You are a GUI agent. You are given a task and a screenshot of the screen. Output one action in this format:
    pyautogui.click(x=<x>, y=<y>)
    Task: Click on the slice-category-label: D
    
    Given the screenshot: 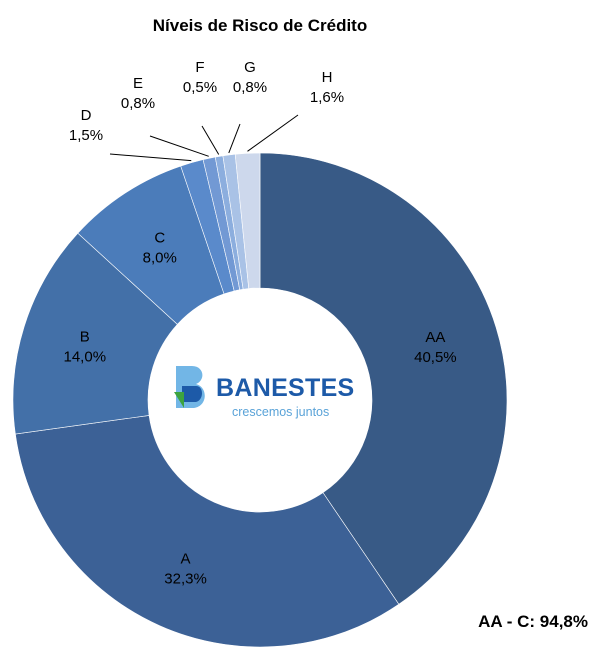 What is the action you would take?
    pyautogui.click(x=86, y=115)
    